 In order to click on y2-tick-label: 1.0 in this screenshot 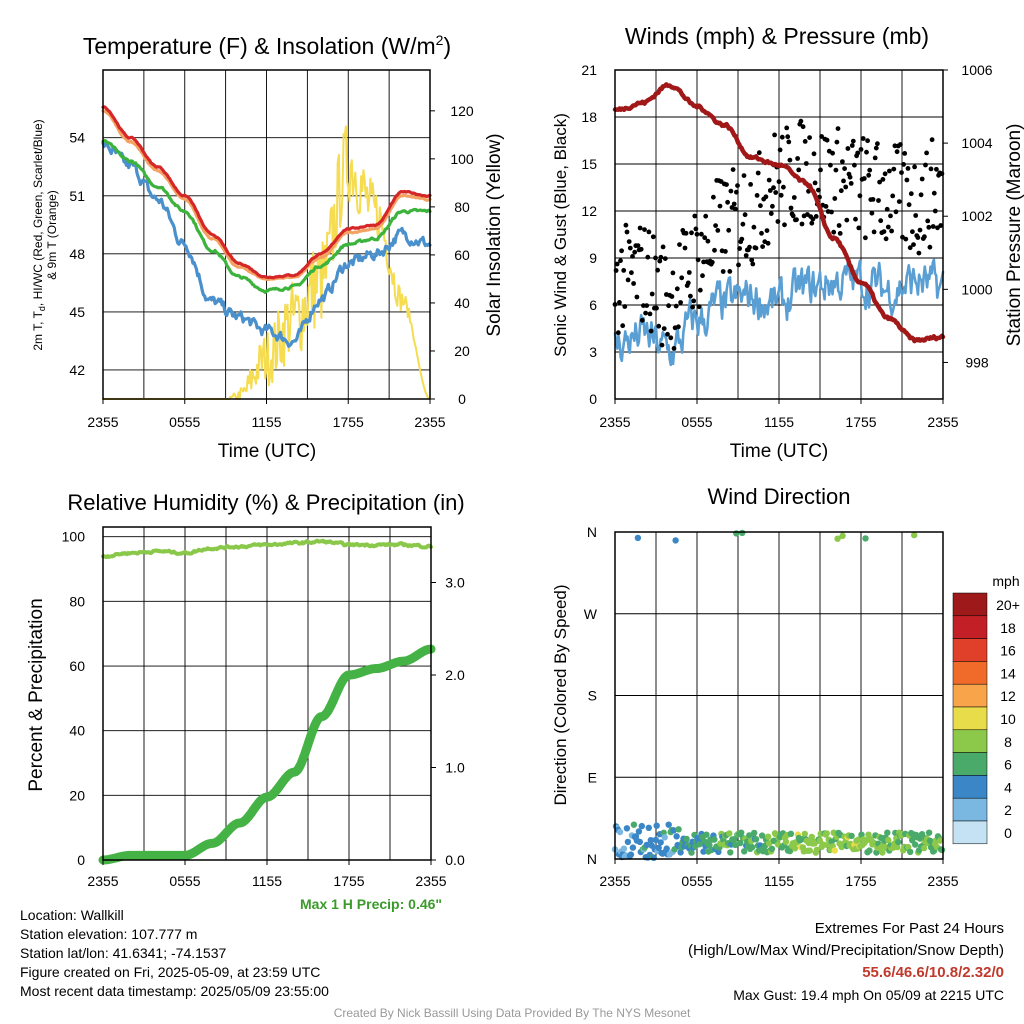, I will do `click(455, 768)`.